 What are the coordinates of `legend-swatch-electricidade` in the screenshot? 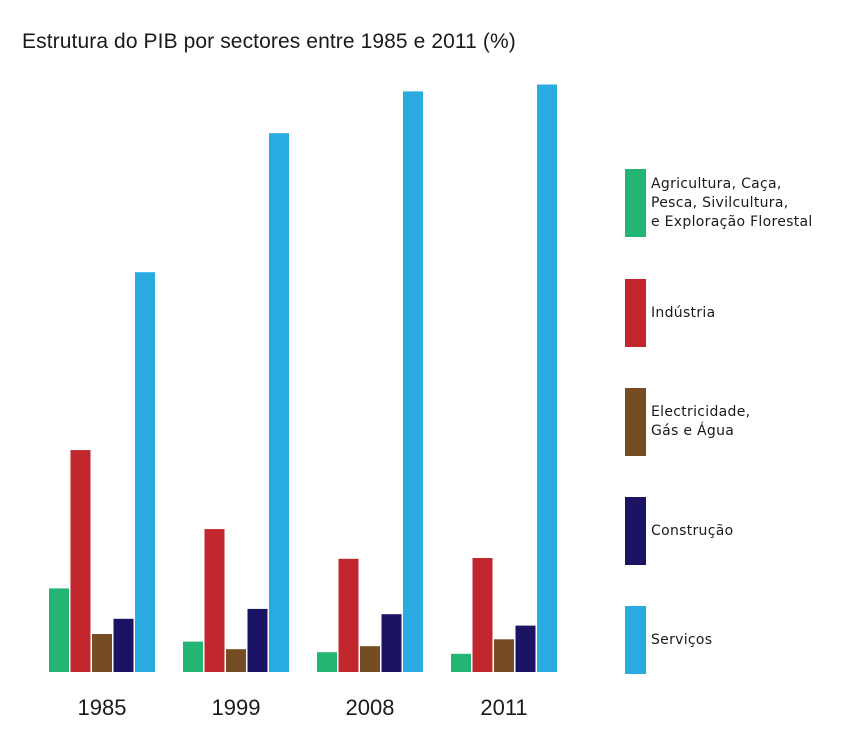 It's located at (635, 422).